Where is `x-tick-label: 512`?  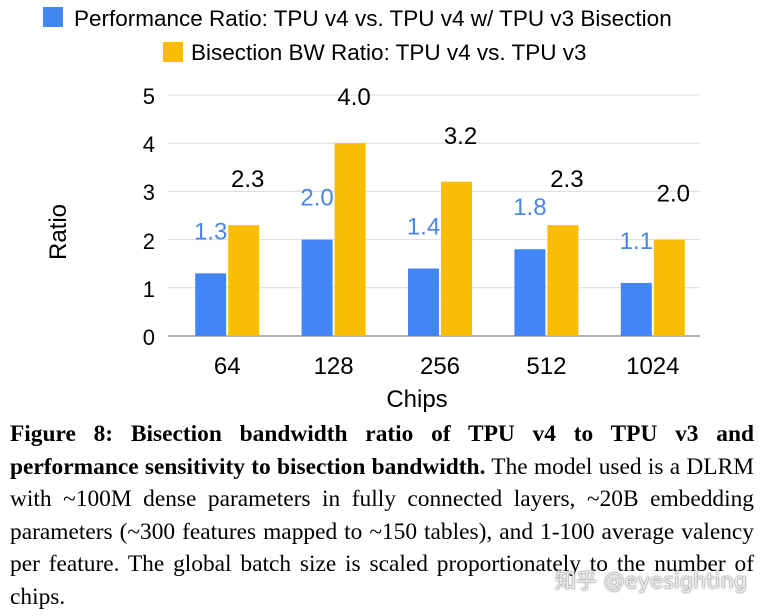 x-tick-label: 512 is located at coordinates (546, 366).